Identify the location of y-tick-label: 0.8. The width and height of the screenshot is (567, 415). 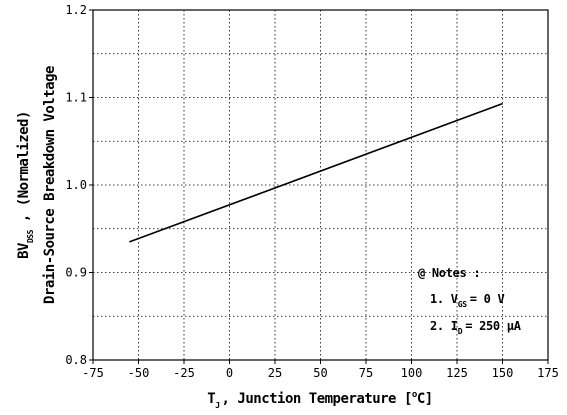
(76, 360).